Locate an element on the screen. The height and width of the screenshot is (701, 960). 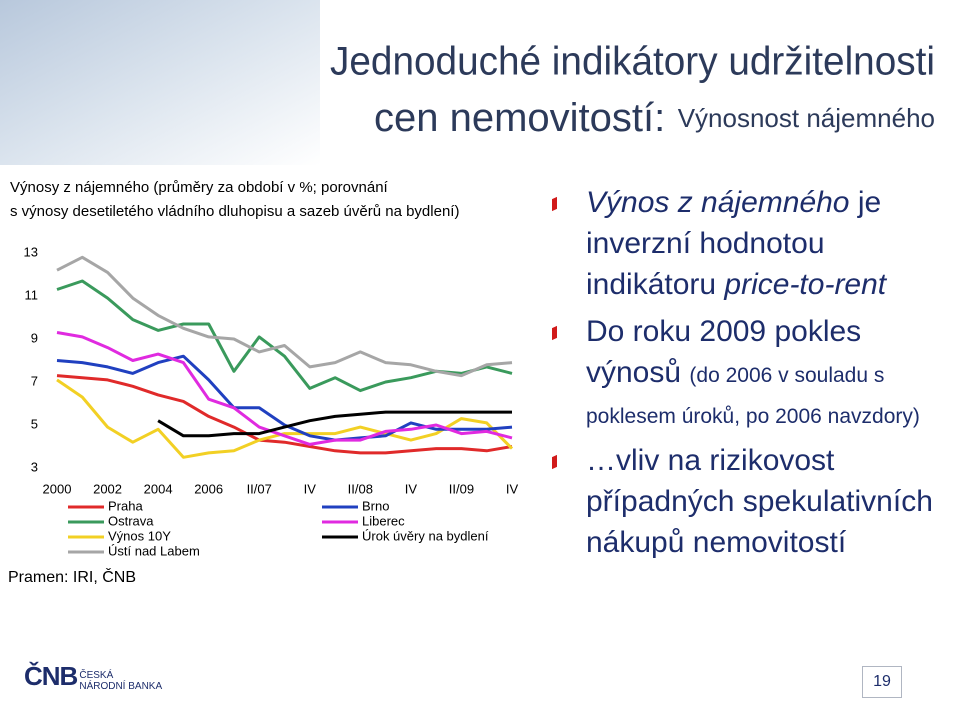
slide-title: Jednoduché indikátory udržitelnosti is located at coordinates (632, 62).